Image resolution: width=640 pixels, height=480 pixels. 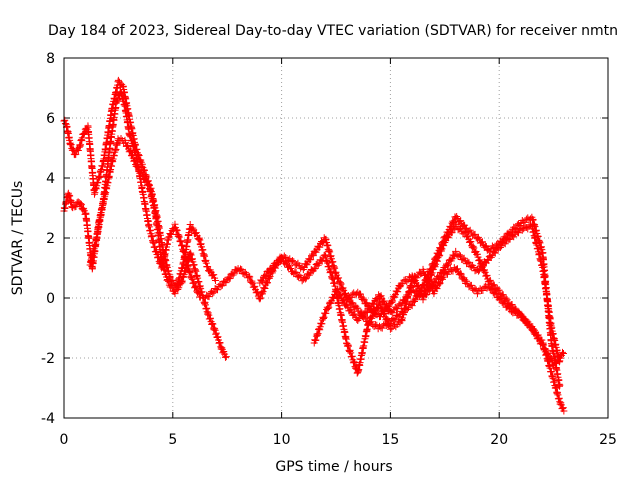 I want to click on series-sat-g, so click(x=455, y=295).